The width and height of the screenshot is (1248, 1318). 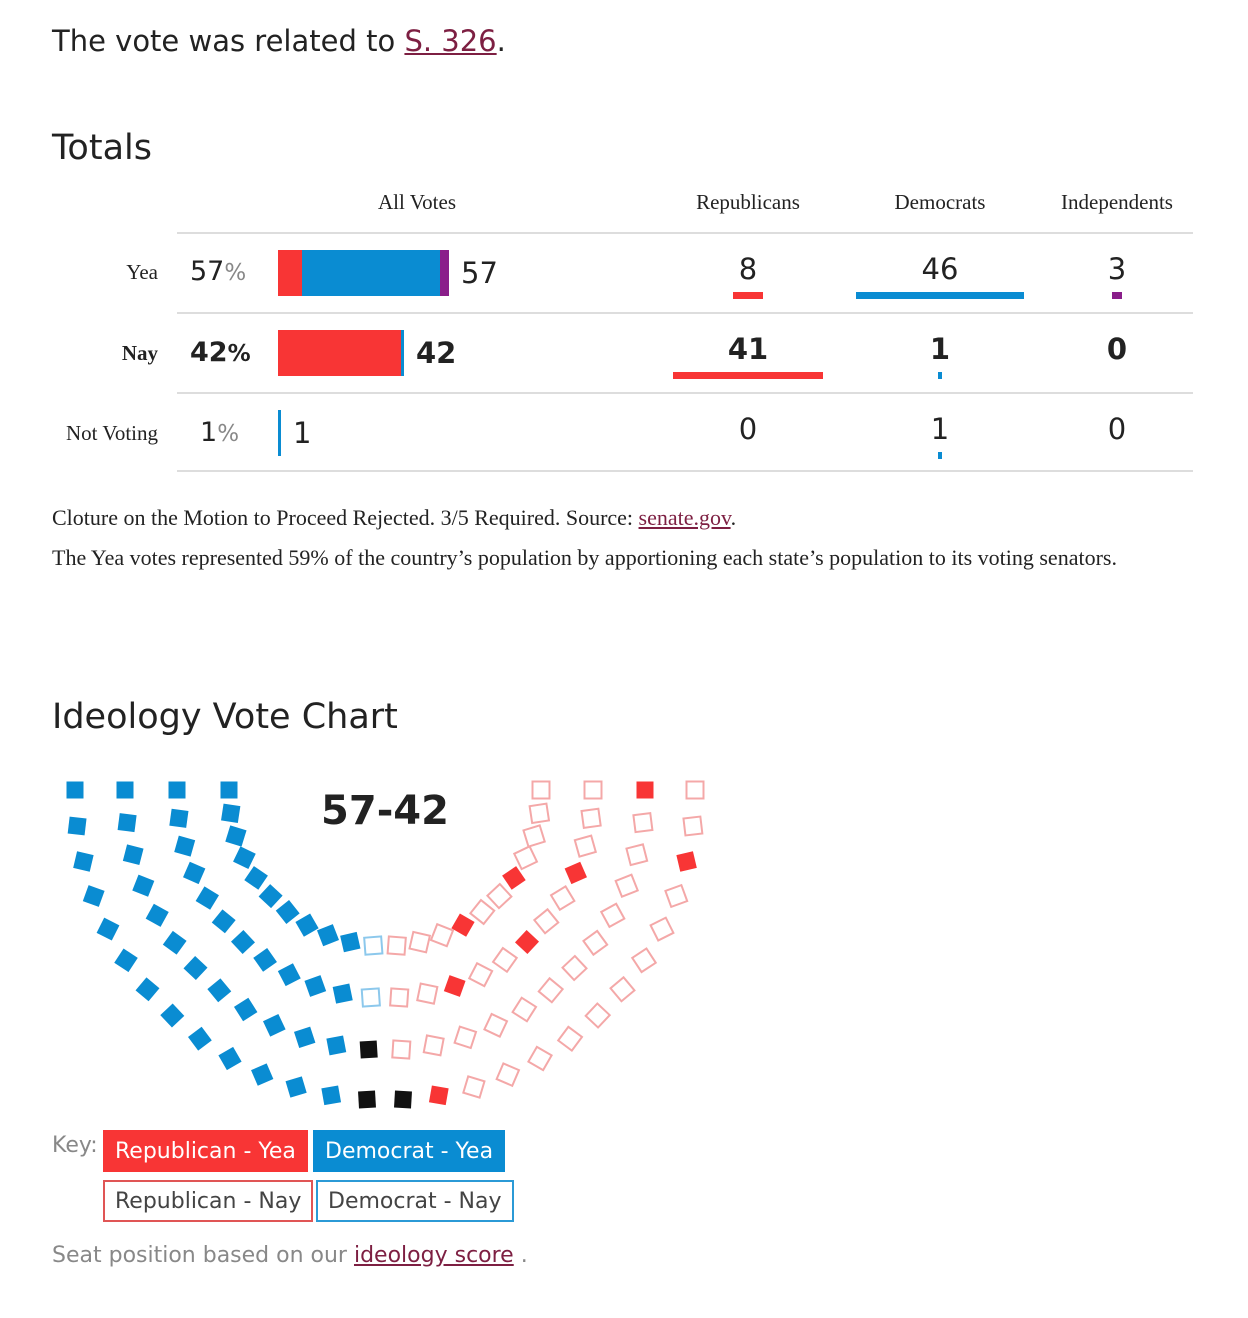 What do you see at coordinates (279, 433) in the screenshot?
I see `not-voting-bar` at bounding box center [279, 433].